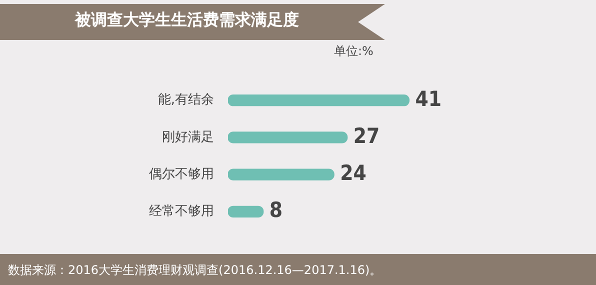  Describe the element at coordinates (276, 210) in the screenshot. I see `data-label: 8` at that location.